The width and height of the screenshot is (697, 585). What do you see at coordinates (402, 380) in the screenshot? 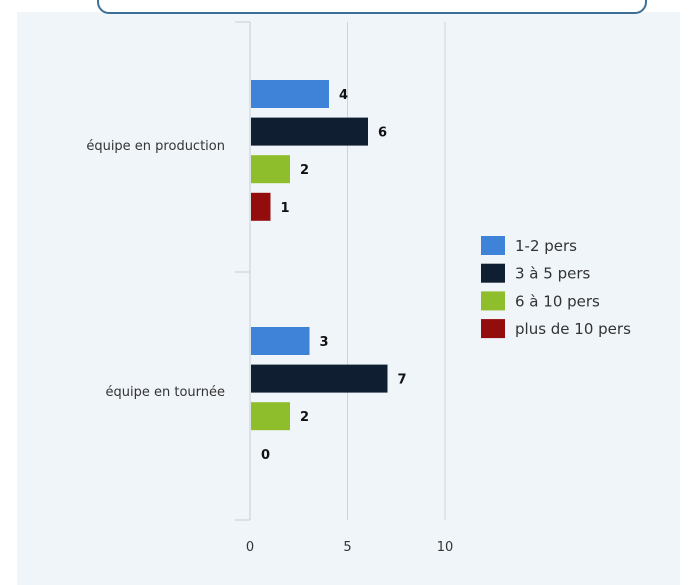
I see `data-label: 7` at bounding box center [402, 380].